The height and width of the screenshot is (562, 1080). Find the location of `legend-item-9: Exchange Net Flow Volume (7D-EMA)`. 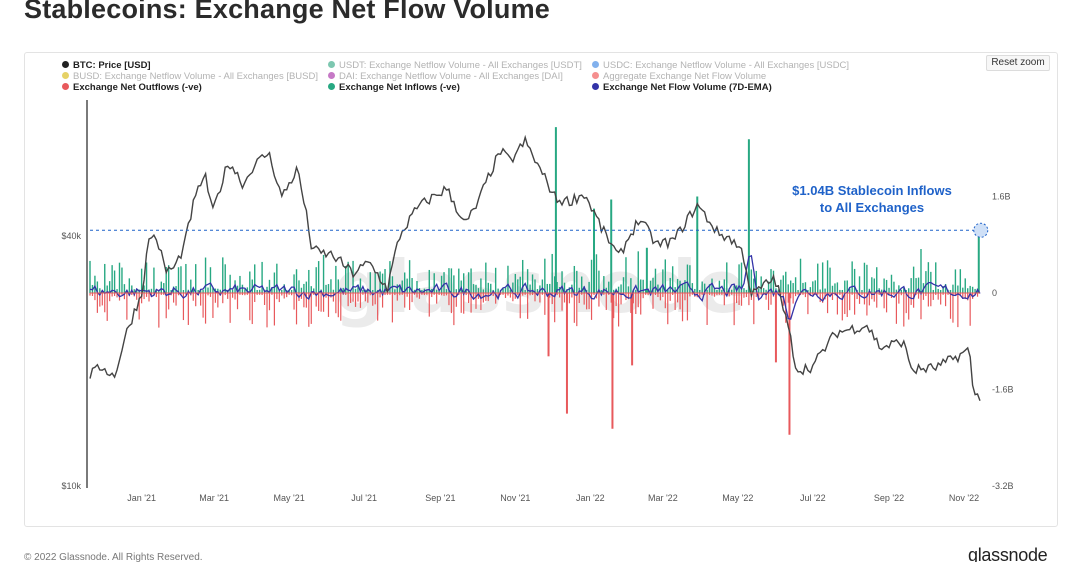

legend-item-9: Exchange Net Flow Volume (7D-EMA) is located at coordinates (682, 87).